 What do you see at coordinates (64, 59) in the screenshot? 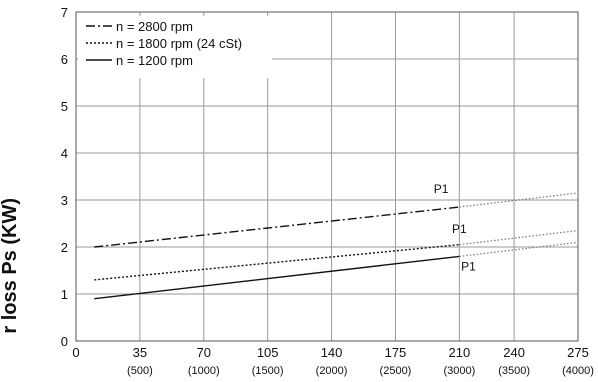
I see `y-tick-label: 6` at bounding box center [64, 59].